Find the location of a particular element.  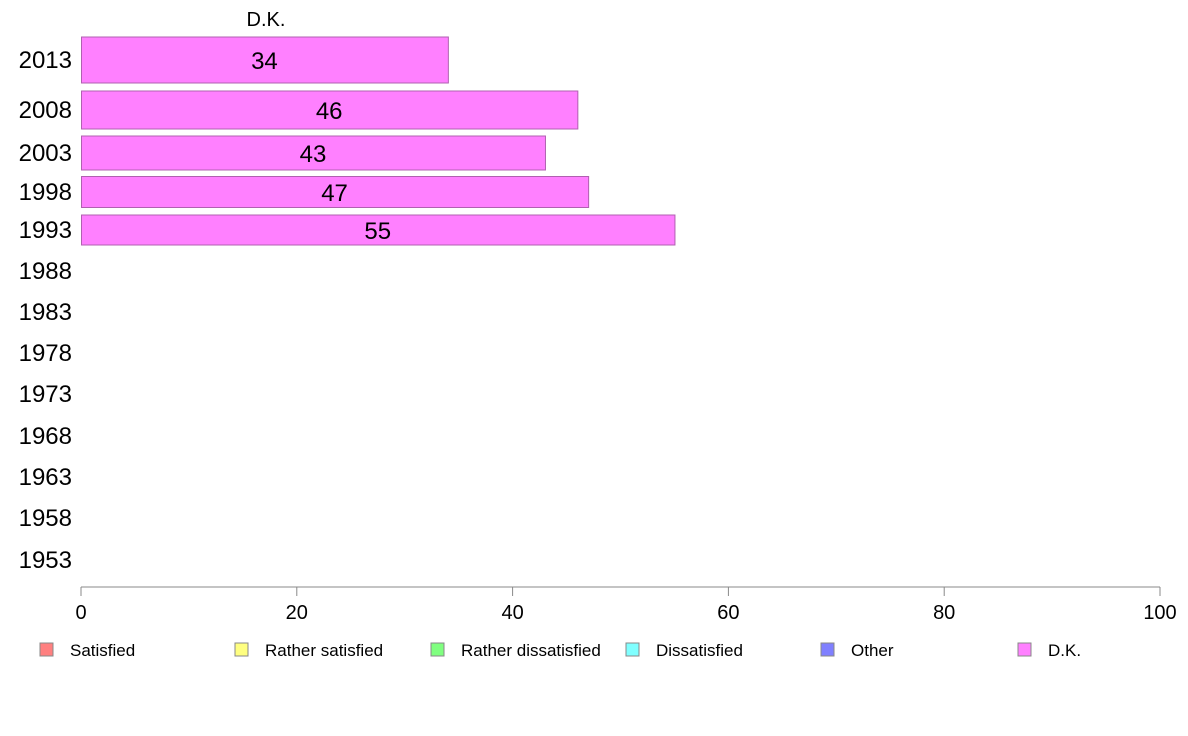

bar-2008 is located at coordinates (330, 110).